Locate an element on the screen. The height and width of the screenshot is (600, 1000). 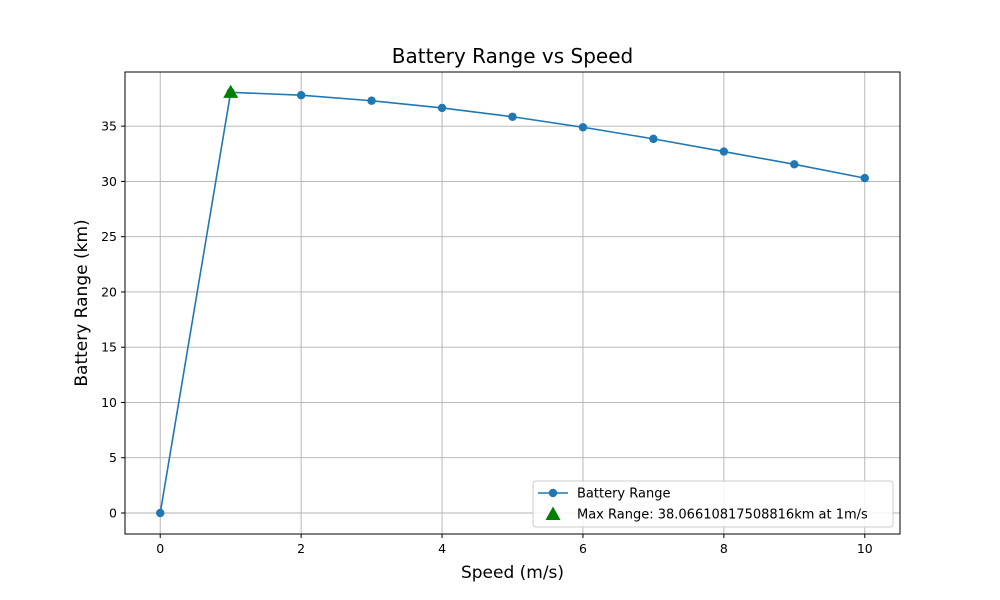
x-tick-label: 8 is located at coordinates (724, 548).